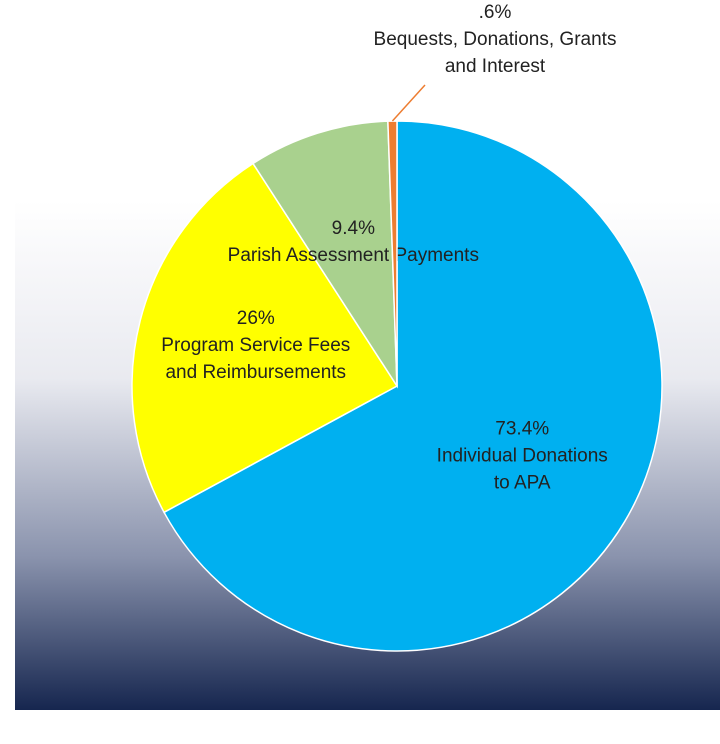 The image size is (720, 744). I want to click on leader-line, so click(408, 103).